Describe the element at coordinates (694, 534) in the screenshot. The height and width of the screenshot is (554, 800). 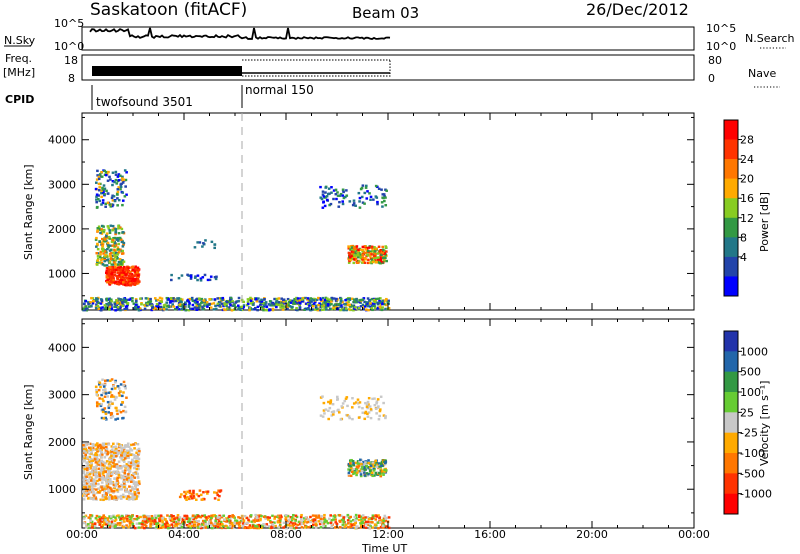
I see `x-tick-label: 00:00` at that location.